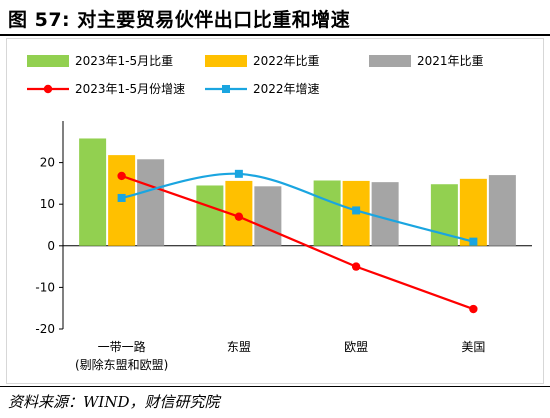  What do you see at coordinates (286, 89) in the screenshot?
I see `legend-label: 2022年增速` at bounding box center [286, 89].